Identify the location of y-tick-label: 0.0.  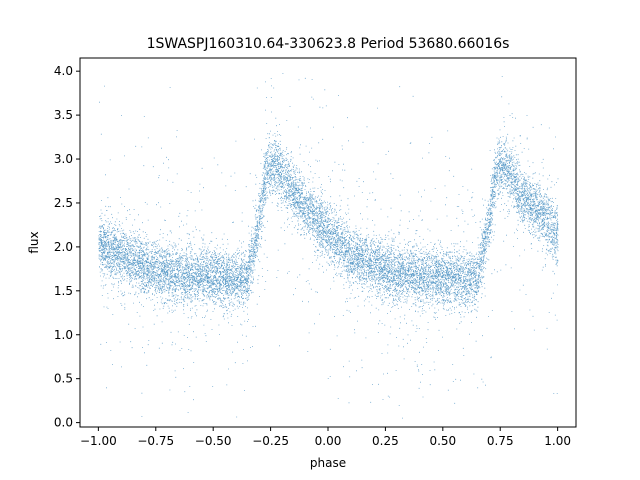
(63, 423).